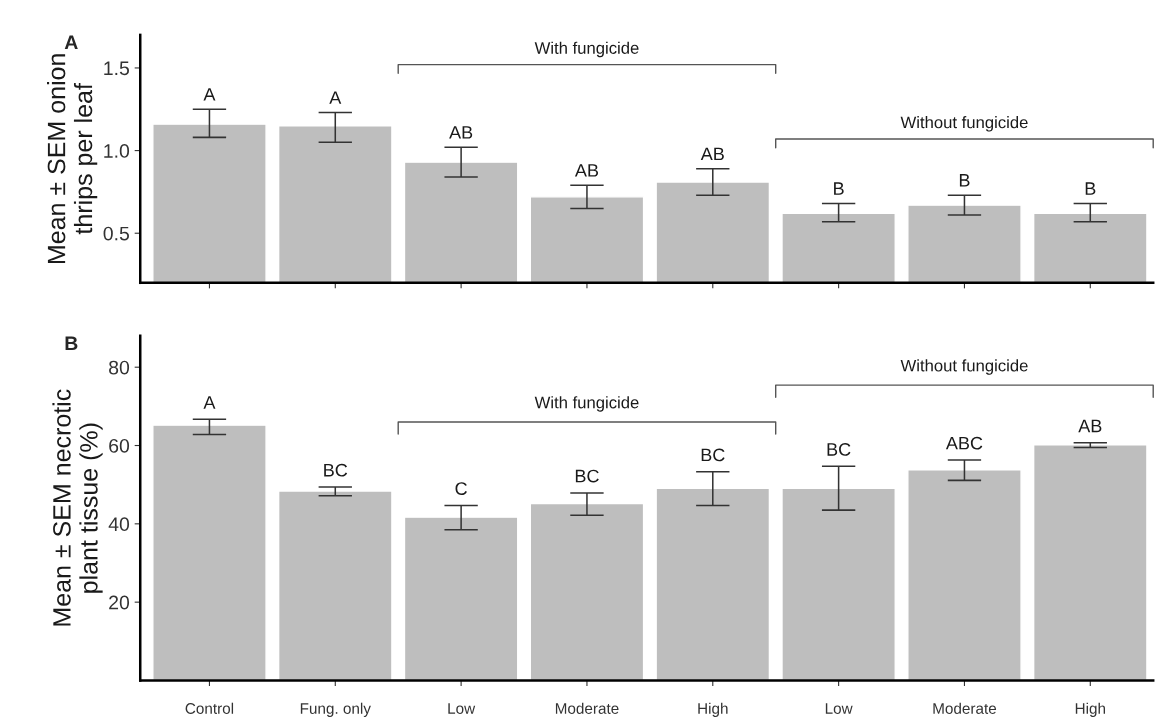 This screenshot has height=727, width=1159. Describe the element at coordinates (117, 68) in the screenshot. I see `y-tick-label: 1.5` at that location.